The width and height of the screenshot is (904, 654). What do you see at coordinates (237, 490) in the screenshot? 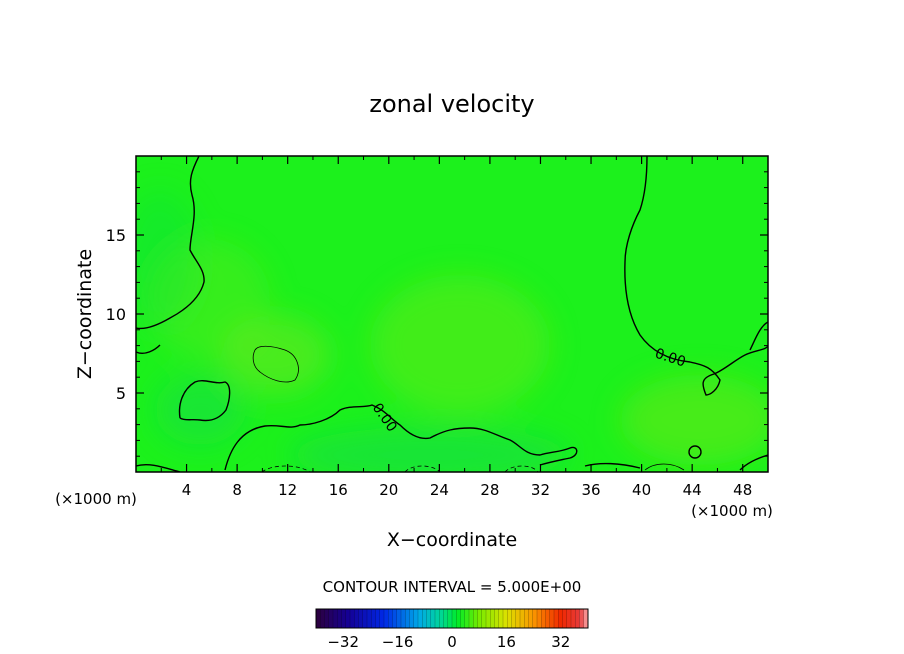
I see `x-tick-label: 8` at bounding box center [237, 490].